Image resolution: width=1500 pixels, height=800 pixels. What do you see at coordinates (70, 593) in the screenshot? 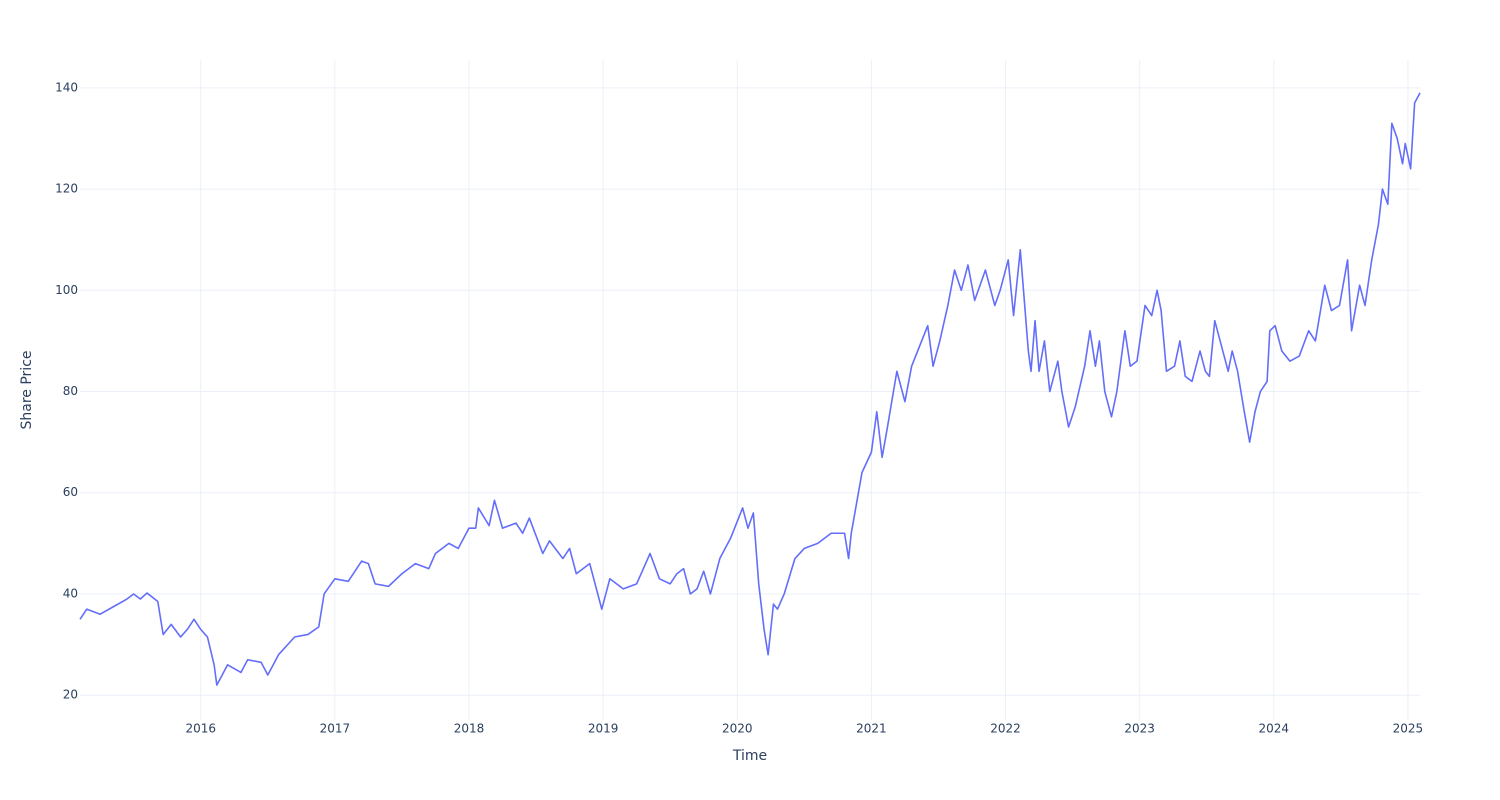
I see `y-tick-label: 40` at bounding box center [70, 593].